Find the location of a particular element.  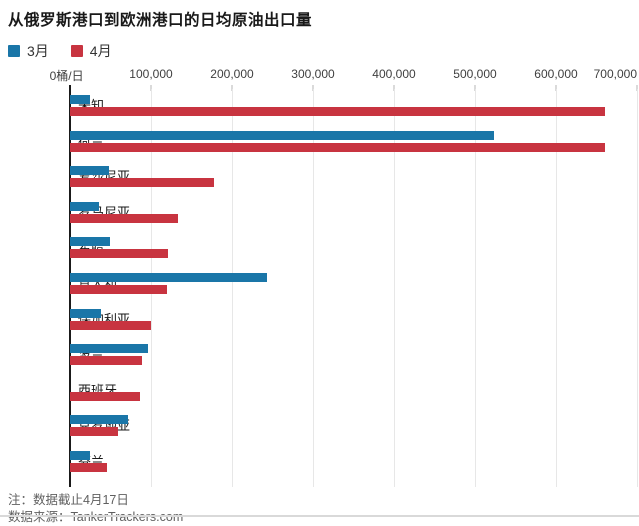

bar-row: 意大利 is located at coordinates (354, 290).